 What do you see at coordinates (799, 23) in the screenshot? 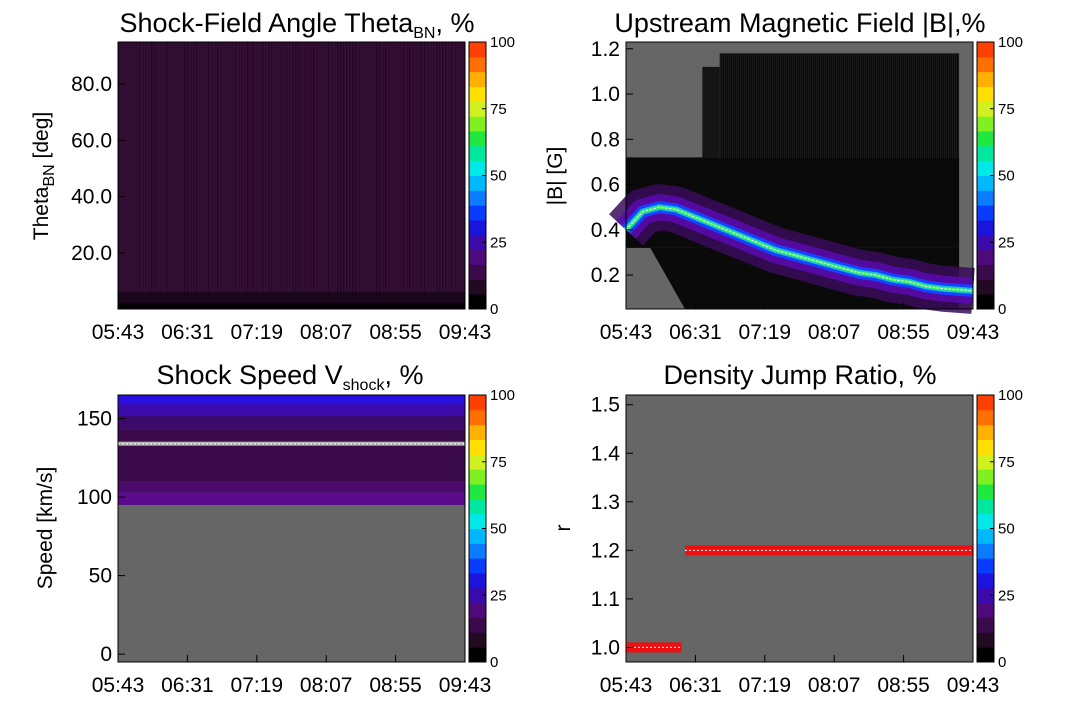
I see `panel-title: Upstream Magnetic Field |B|,%` at bounding box center [799, 23].